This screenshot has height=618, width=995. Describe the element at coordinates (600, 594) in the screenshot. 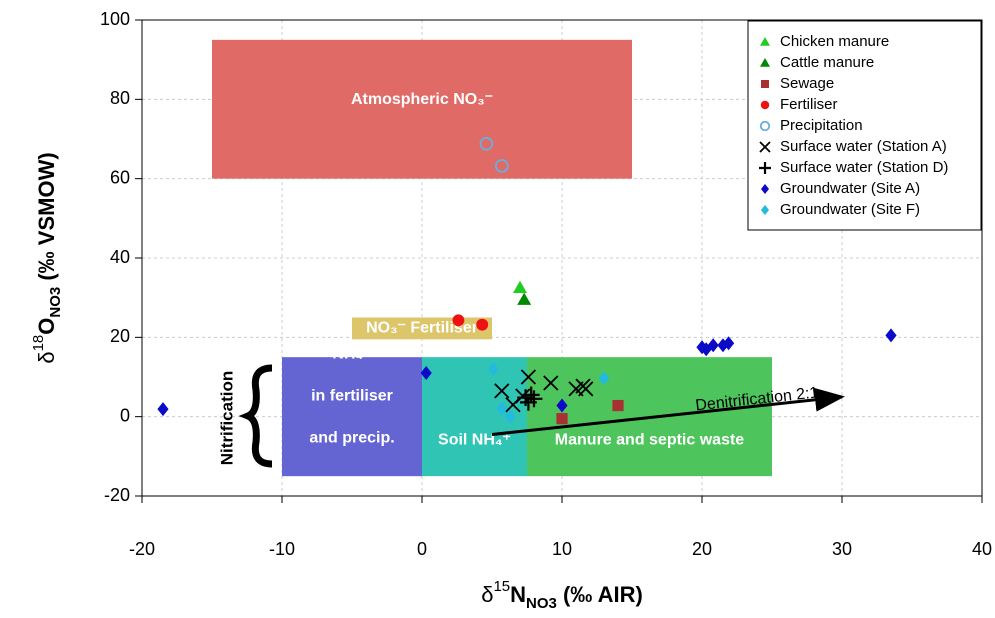

I see `x-axis-label-part: (‰ AIR)` at that location.